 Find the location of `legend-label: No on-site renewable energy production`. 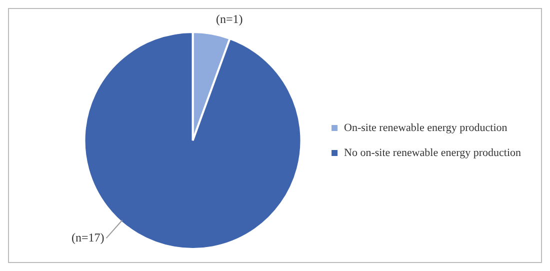

legend-label: No on-site renewable energy production is located at coordinates (433, 152).